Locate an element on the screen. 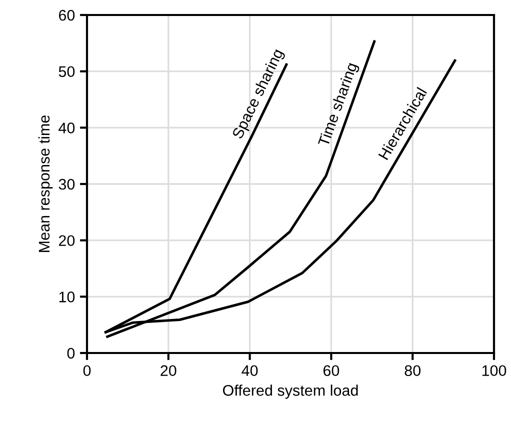 This screenshot has height=423, width=511. y-tick-label: 0 is located at coordinates (71, 353).